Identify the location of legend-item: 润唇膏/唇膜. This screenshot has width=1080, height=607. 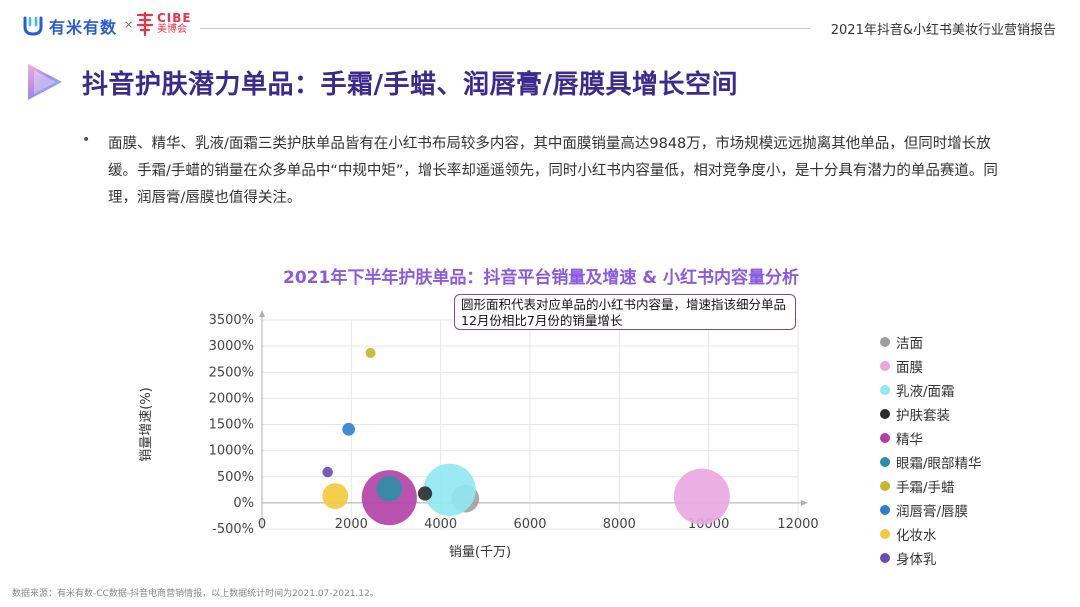
(931, 510).